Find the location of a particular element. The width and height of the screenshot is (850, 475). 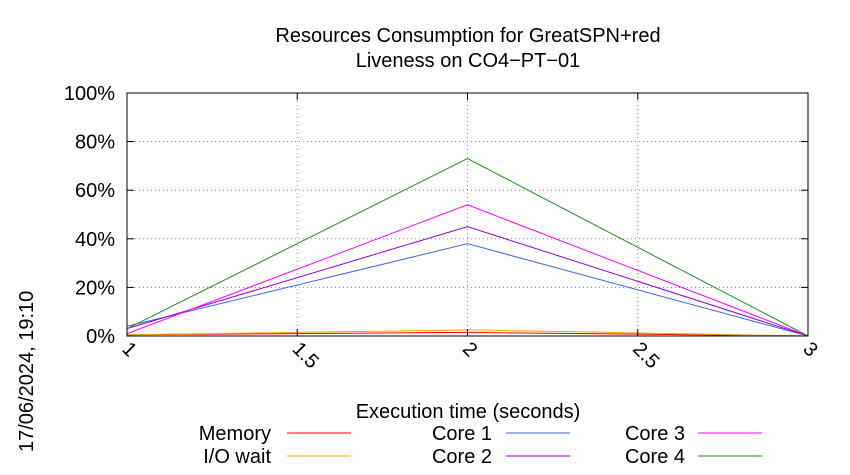

legend-label: Core 3 is located at coordinates (655, 434).